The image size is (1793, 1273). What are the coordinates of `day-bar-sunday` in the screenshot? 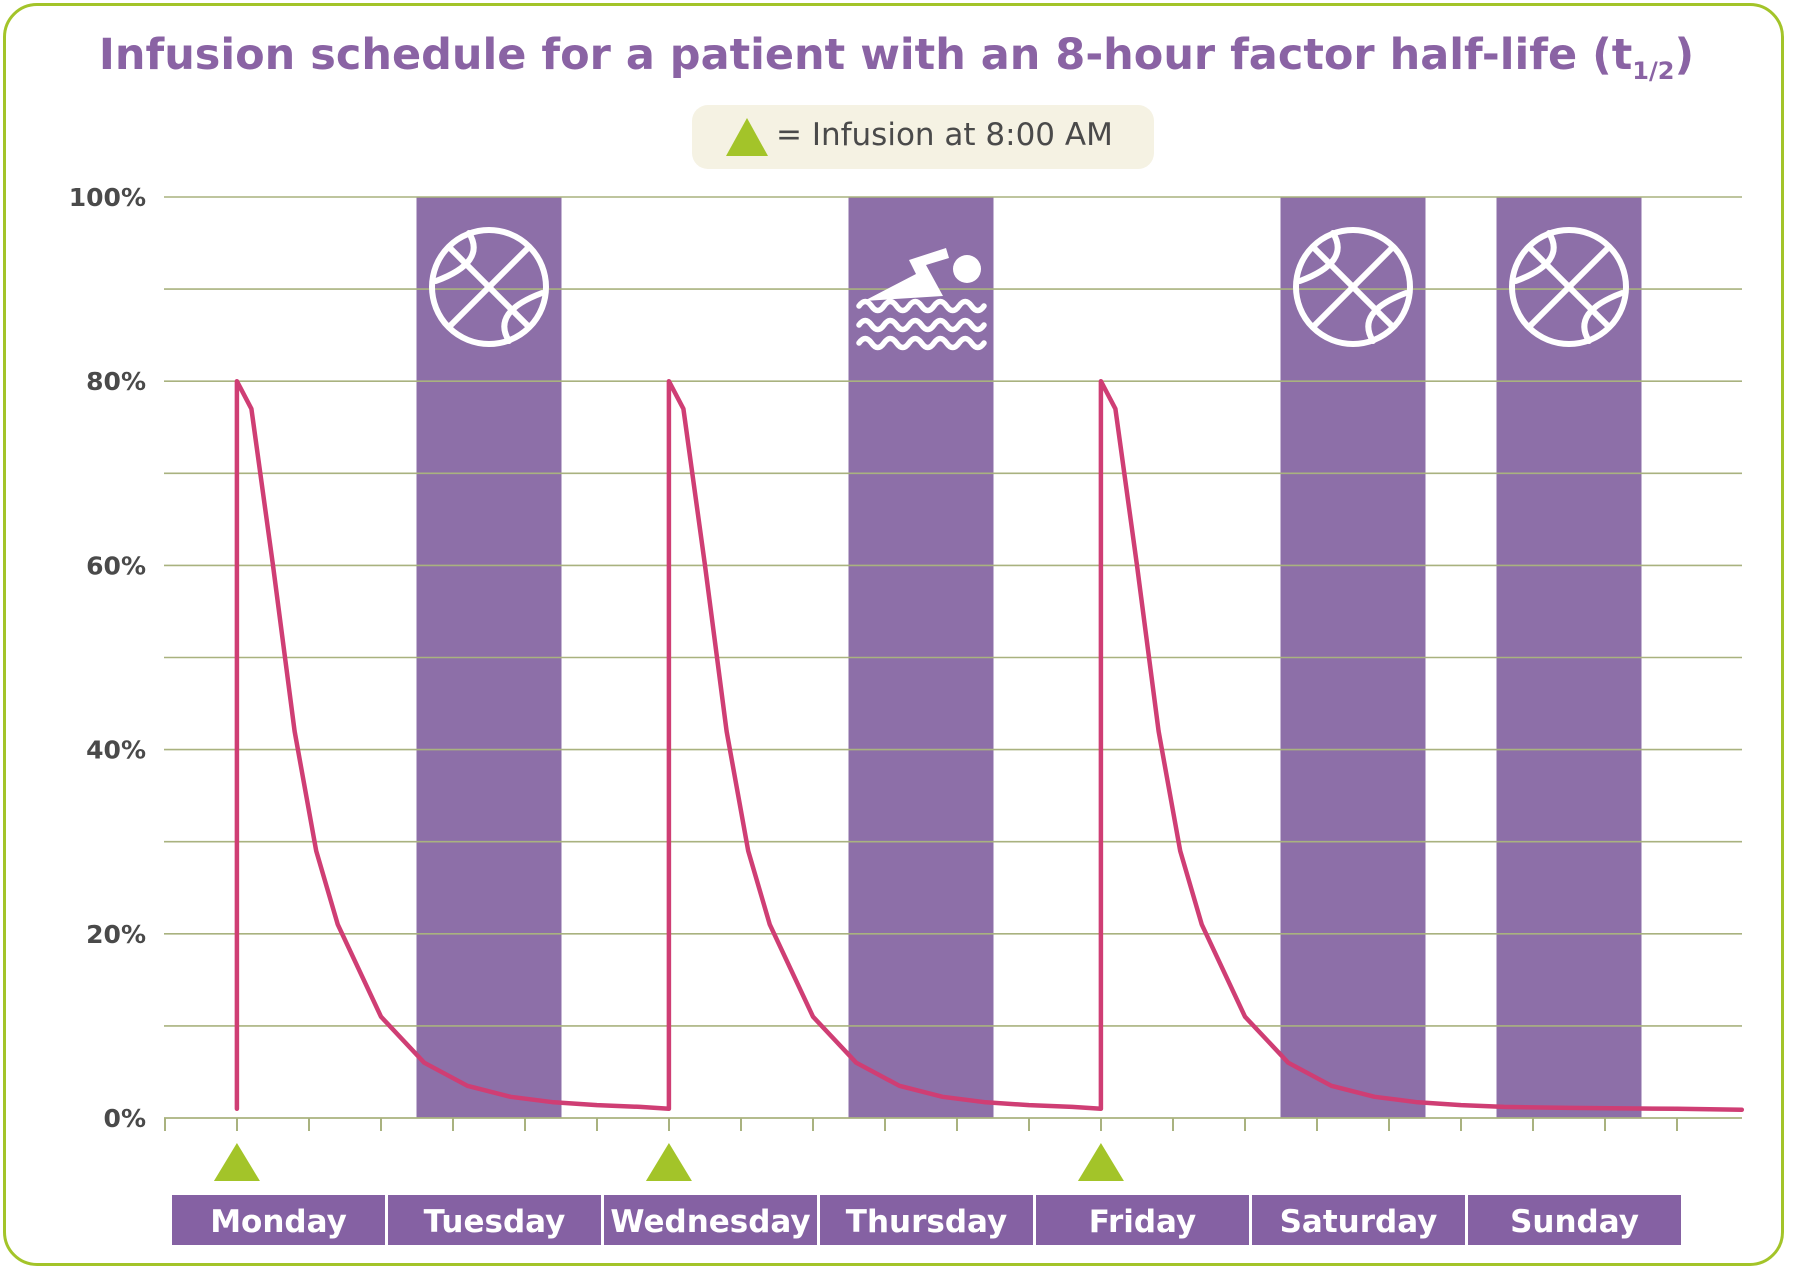 It's located at (1574, 1220).